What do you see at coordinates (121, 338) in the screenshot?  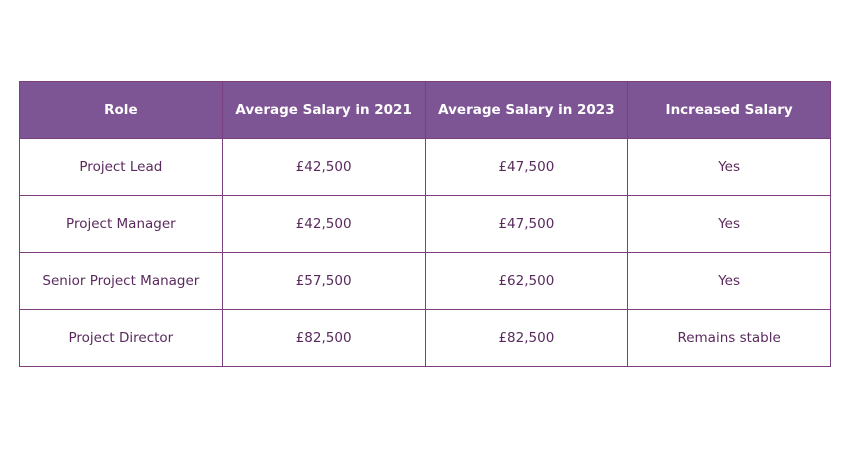 I see `table-cell: Project Director` at bounding box center [121, 338].